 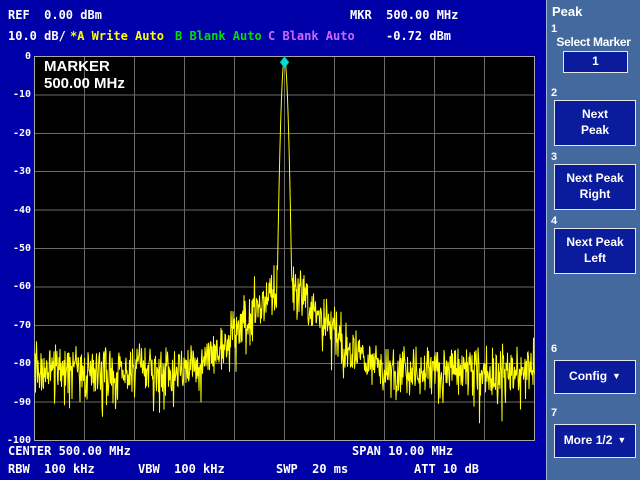 What do you see at coordinates (21, 172) in the screenshot?
I see `y-axis-label: -30` at bounding box center [21, 172].